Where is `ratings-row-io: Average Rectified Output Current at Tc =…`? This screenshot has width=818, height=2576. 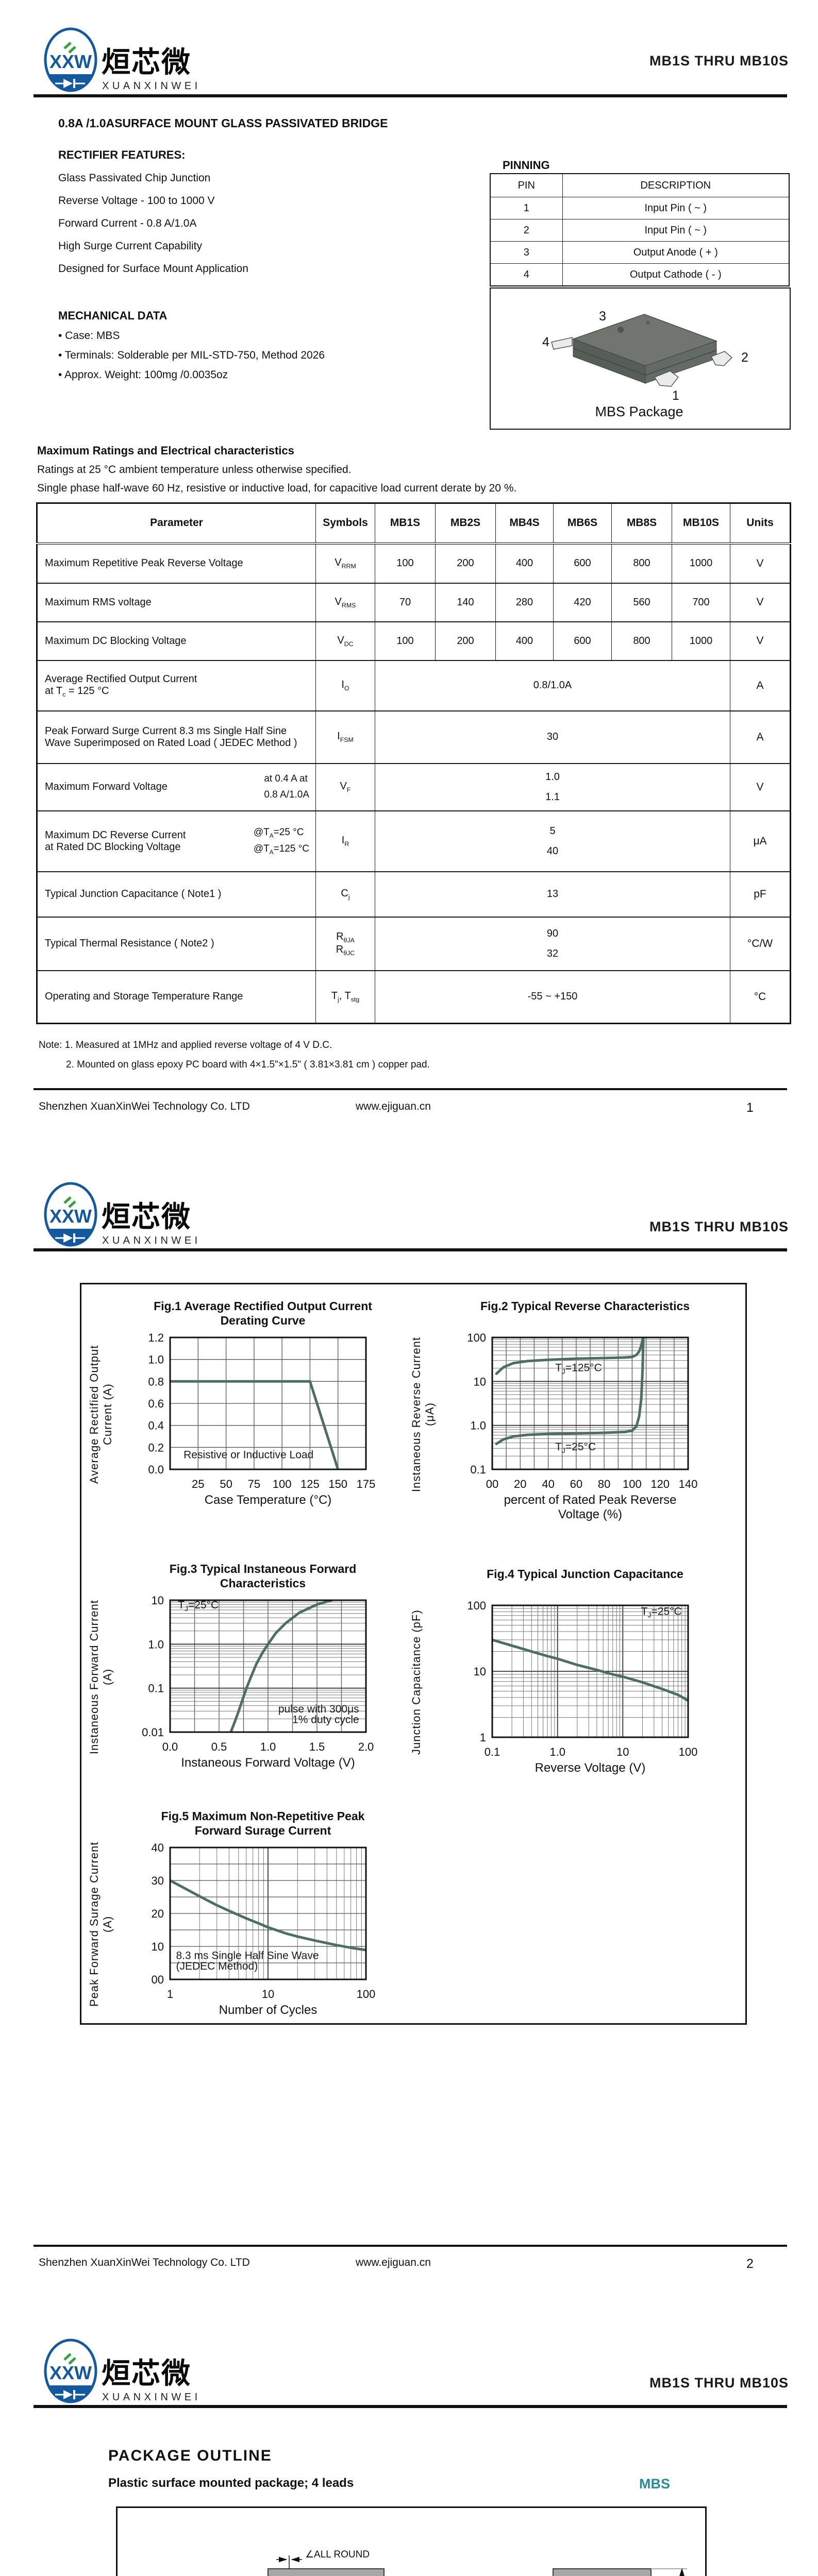
ratings-row-io: Average Rectified Output Current at Tc =… is located at coordinates (414, 685).